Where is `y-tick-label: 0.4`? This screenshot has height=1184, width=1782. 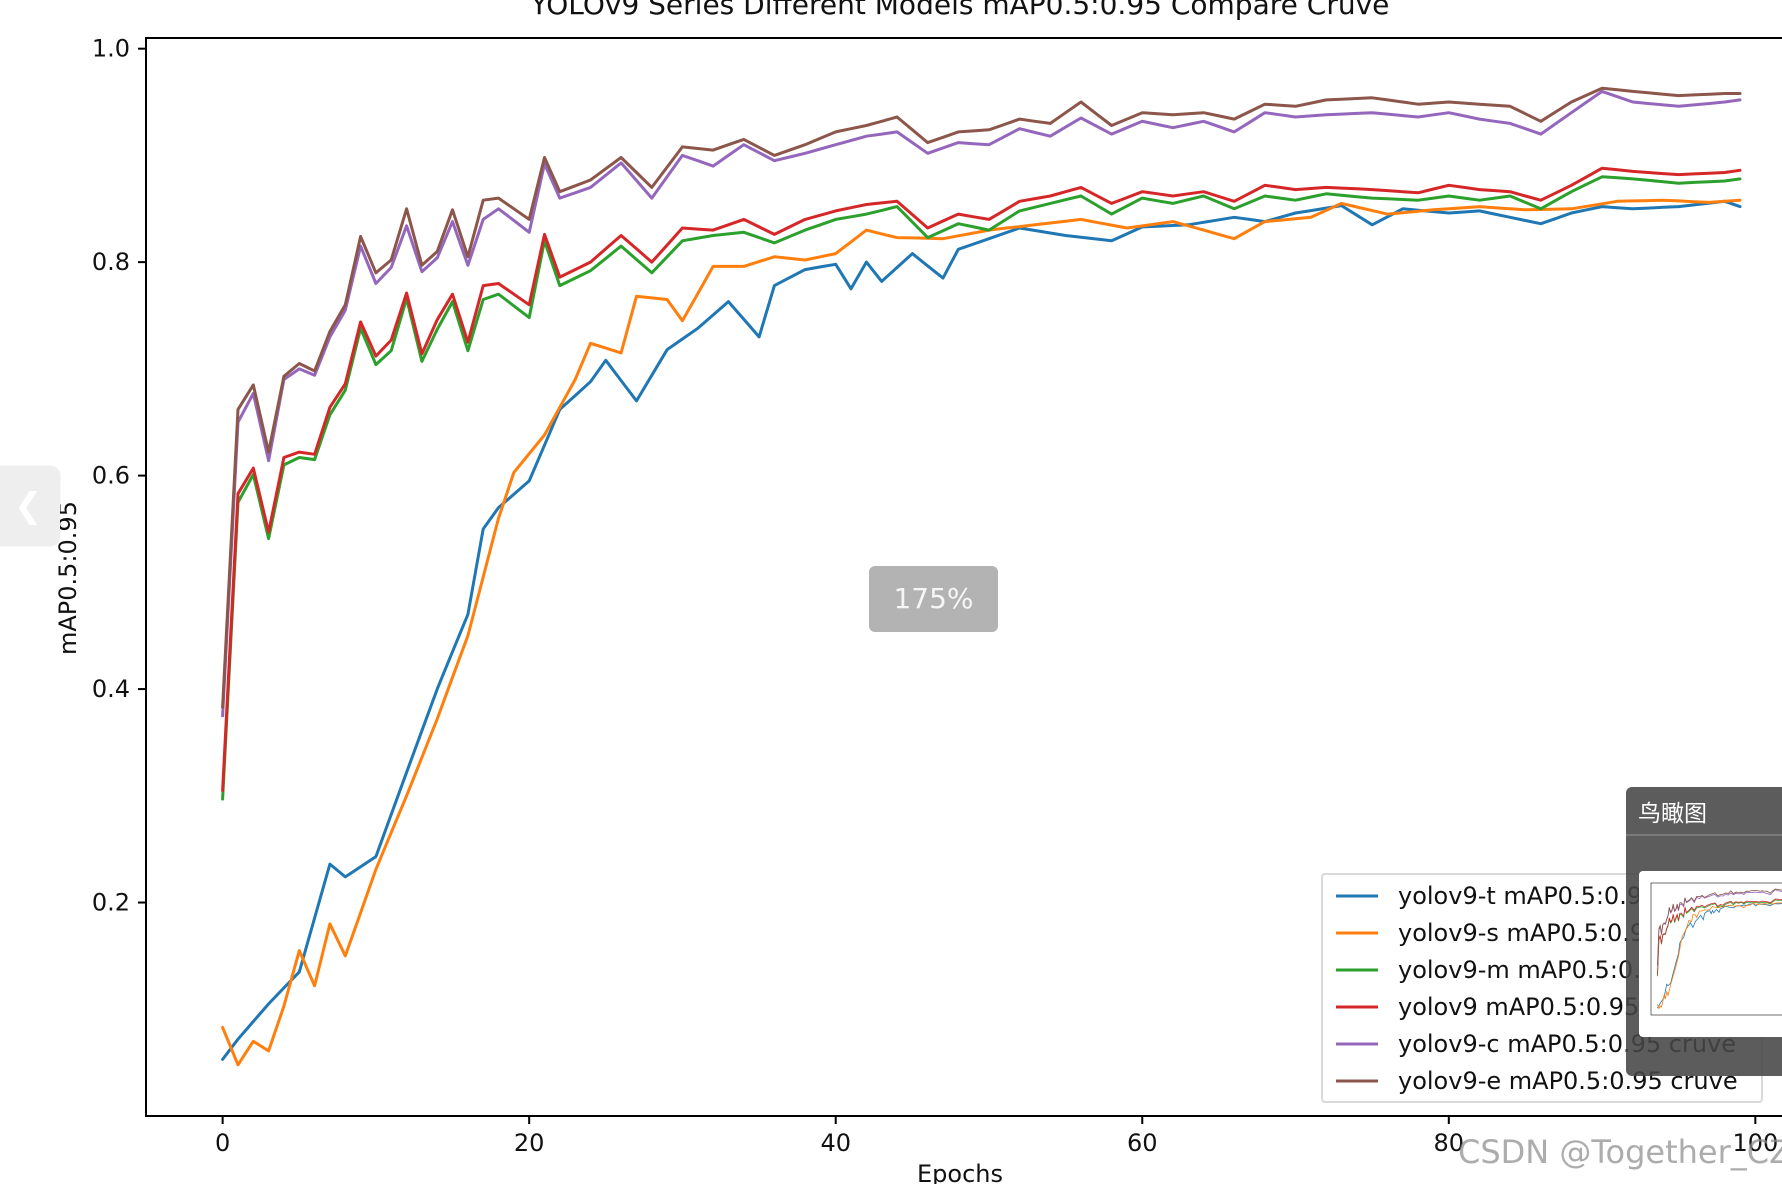 y-tick-label: 0.4 is located at coordinates (111, 689).